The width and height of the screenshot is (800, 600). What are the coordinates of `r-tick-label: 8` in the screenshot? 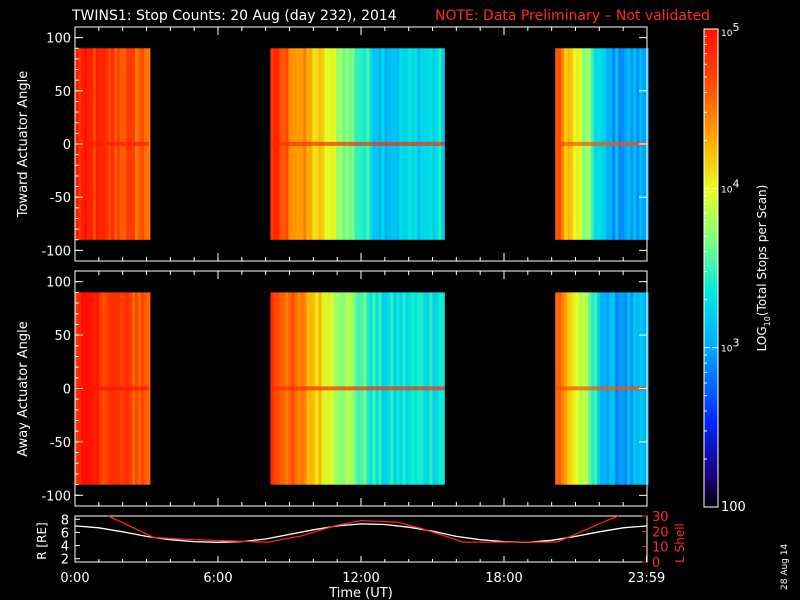 It's located at (65, 520).